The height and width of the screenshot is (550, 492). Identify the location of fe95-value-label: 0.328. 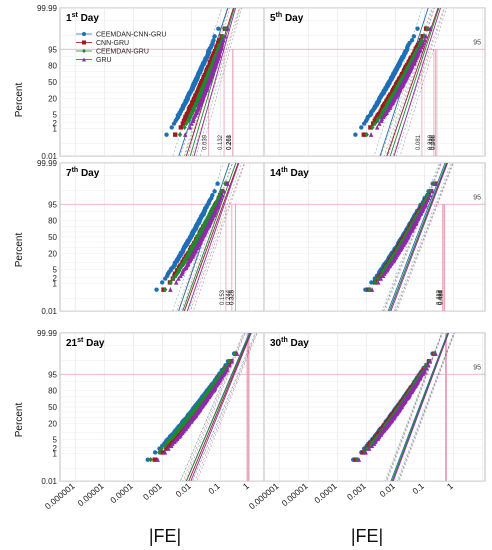
(233, 297).